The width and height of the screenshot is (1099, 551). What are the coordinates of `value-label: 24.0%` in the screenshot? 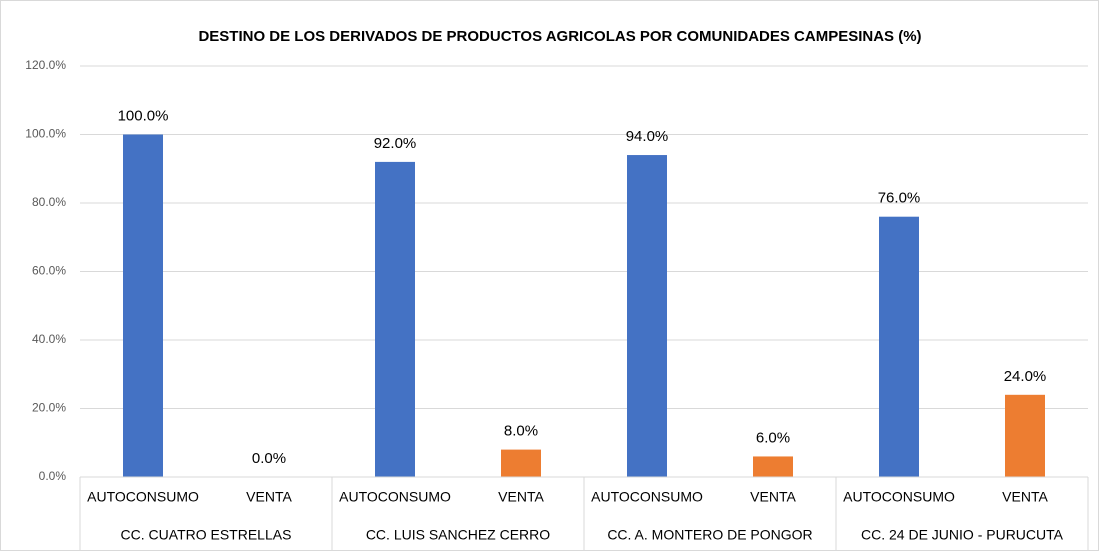 It's located at (1025, 376).